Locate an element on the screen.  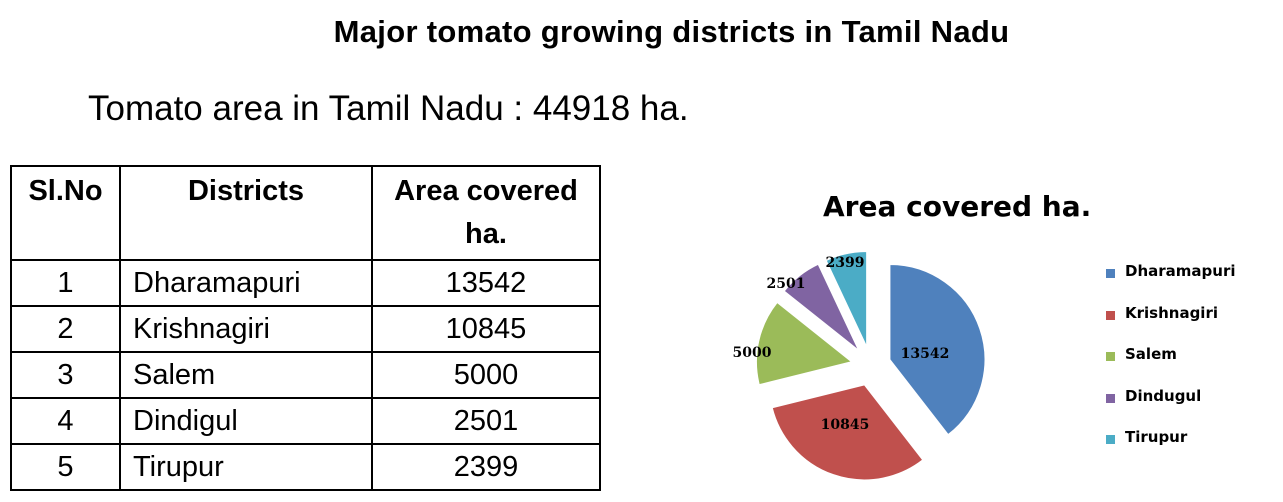
data-label: 2399 is located at coordinates (845, 263).